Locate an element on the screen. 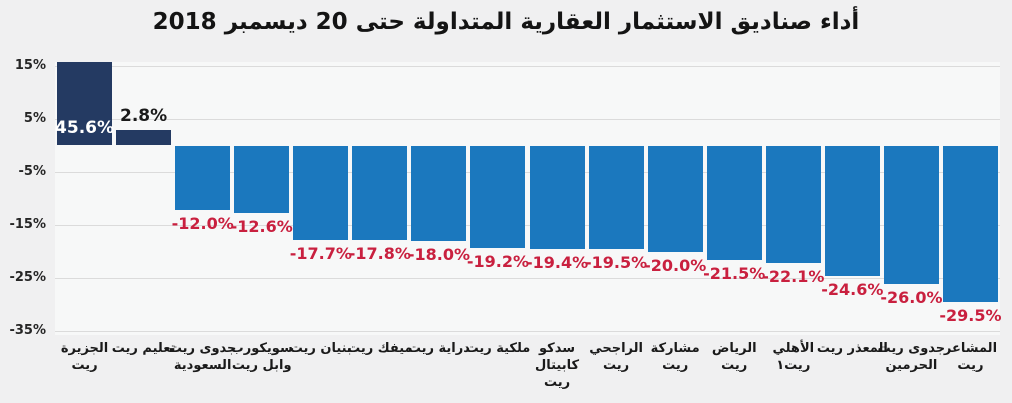  bar-value-label: -20.0% is located at coordinates (675, 265).